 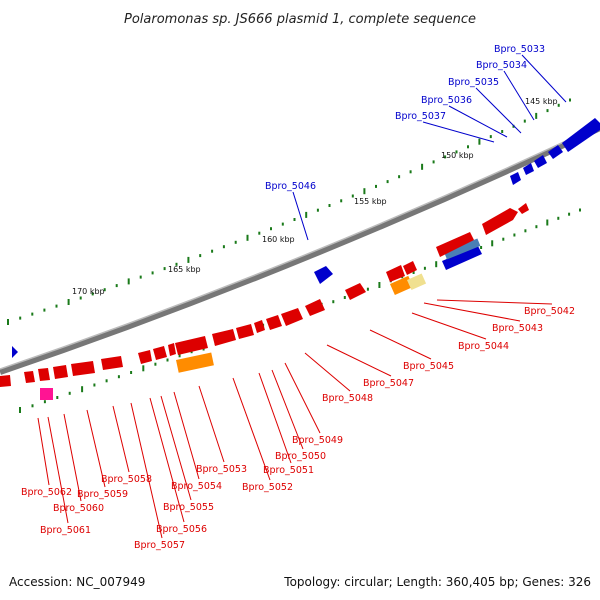 I want to click on gene-bpro-blue-band, so click(x=462, y=258).